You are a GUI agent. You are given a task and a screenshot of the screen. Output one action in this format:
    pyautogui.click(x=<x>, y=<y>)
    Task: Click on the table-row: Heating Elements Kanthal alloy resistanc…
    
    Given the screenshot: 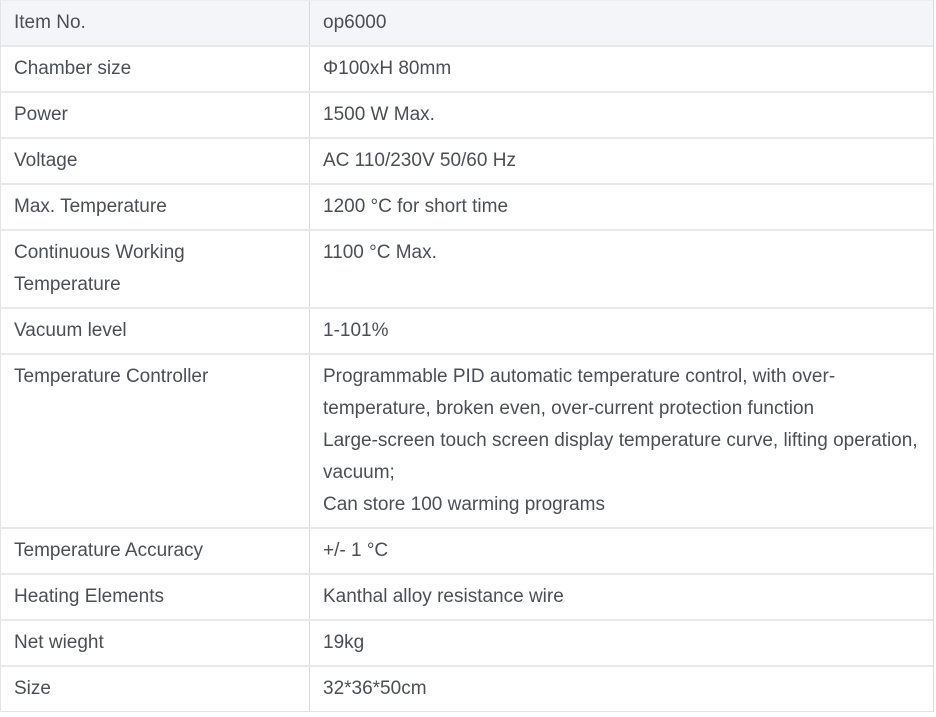 What is the action you would take?
    pyautogui.click(x=467, y=598)
    